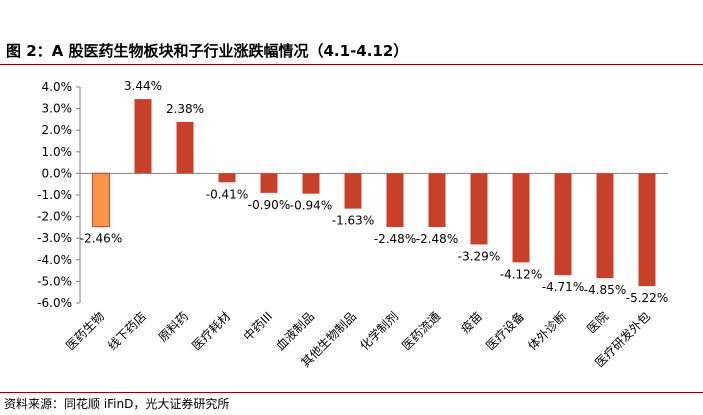 The width and height of the screenshot is (703, 415). I want to click on data-label: -5.22%, so click(647, 298).